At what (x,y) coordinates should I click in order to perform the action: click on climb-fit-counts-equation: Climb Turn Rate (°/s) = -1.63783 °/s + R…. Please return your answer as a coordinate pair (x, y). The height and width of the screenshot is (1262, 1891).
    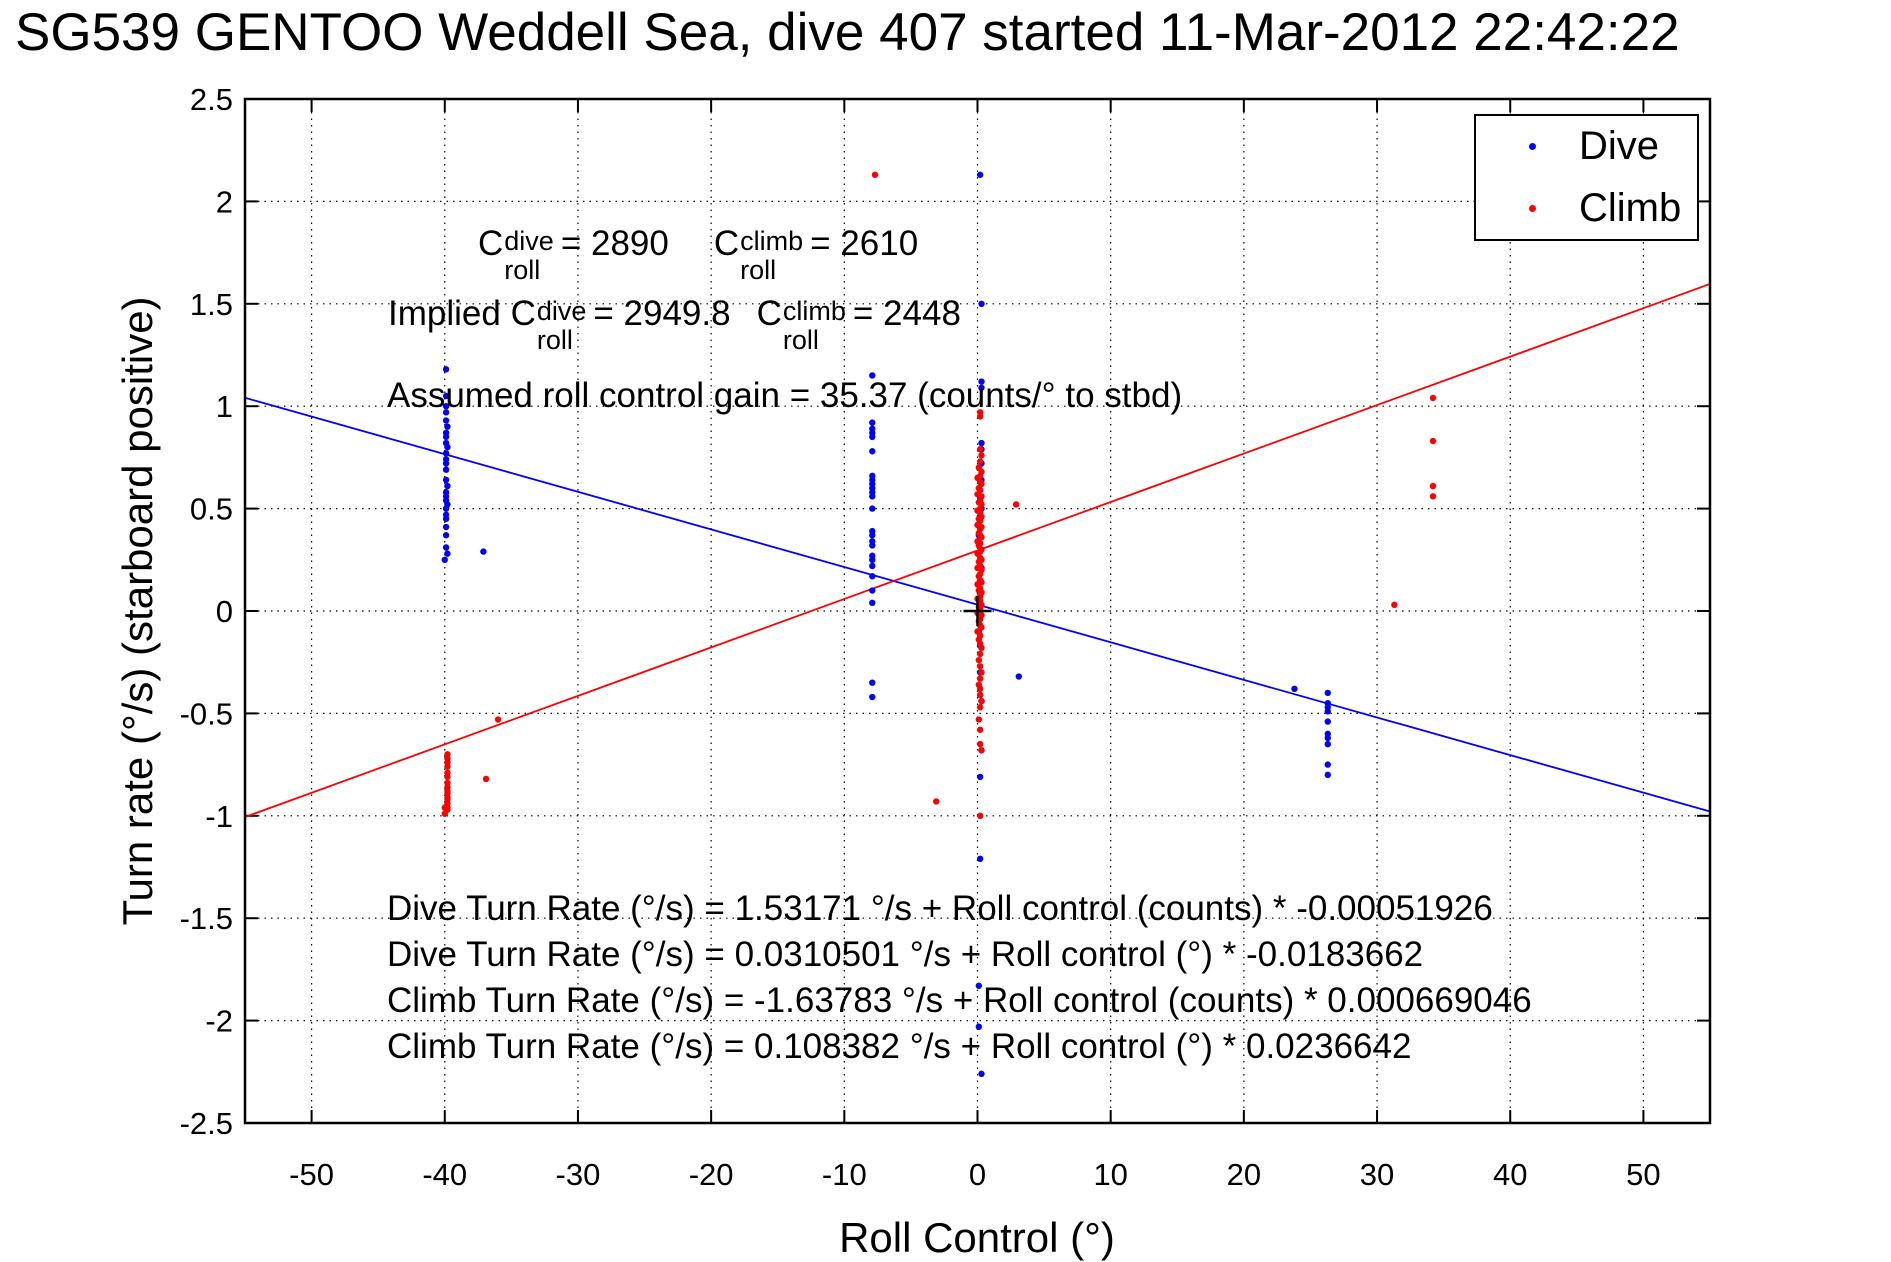
    Looking at the image, I should click on (959, 1000).